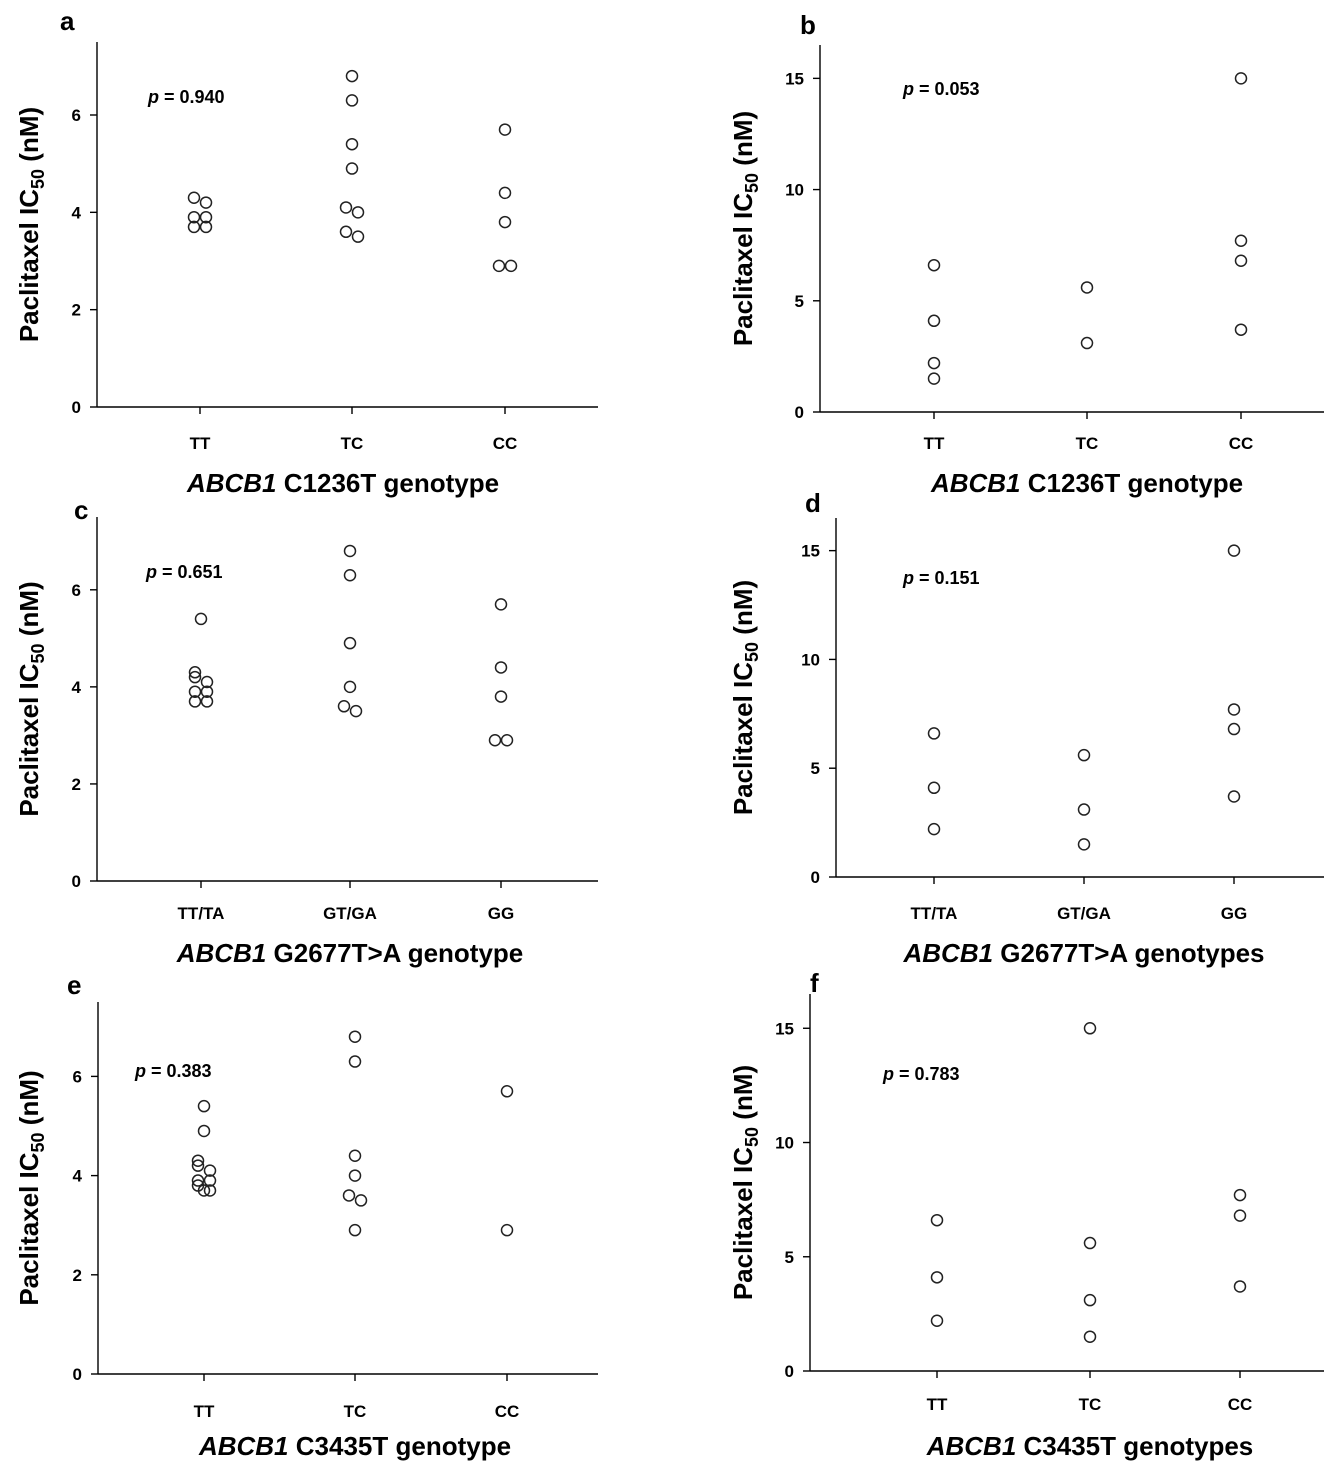 Image resolution: width=1331 pixels, height=1464 pixels. What do you see at coordinates (813, 503) in the screenshot?
I see `panel-letter: d` at bounding box center [813, 503].